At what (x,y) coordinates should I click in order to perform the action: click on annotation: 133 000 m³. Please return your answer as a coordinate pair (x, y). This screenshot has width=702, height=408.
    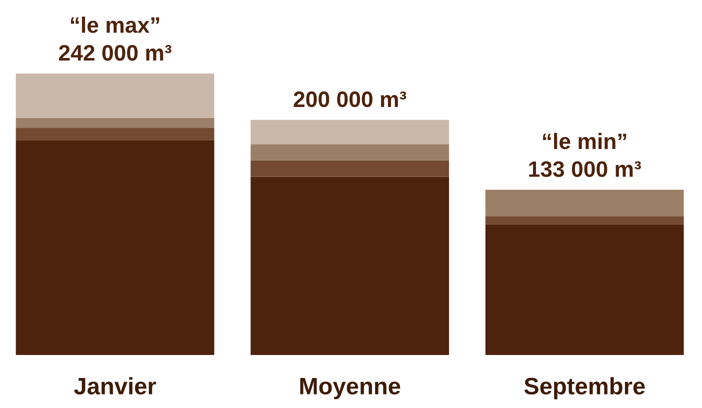
    Looking at the image, I should click on (585, 169).